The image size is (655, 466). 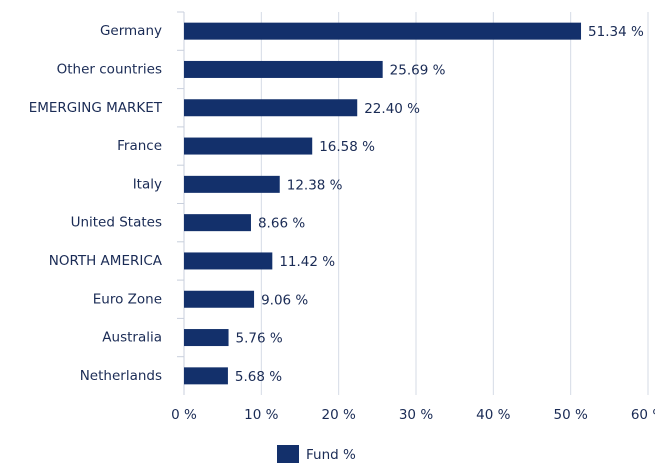 What do you see at coordinates (147, 184) in the screenshot?
I see `y-tick-label: Italy` at bounding box center [147, 184].